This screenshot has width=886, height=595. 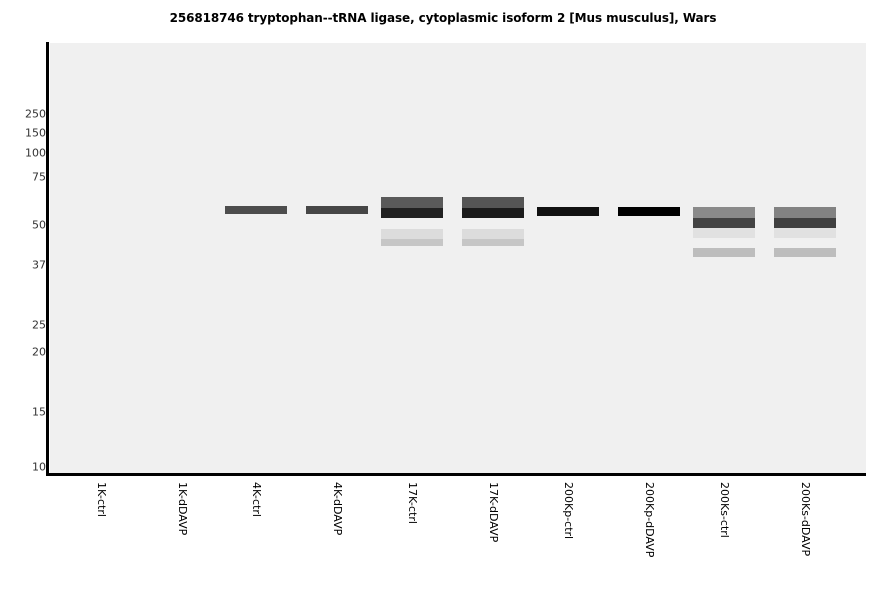 I want to click on gel-band-17k-ddavp-53kda, so click(x=493, y=213).